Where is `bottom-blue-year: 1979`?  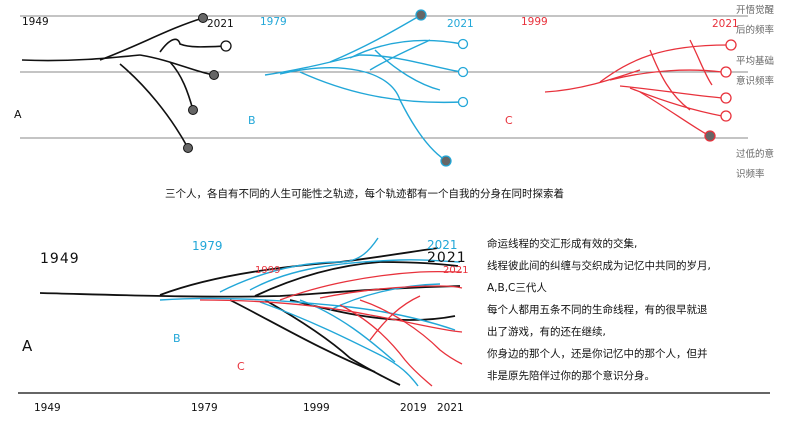 bottom-blue-year: 1979 is located at coordinates (207, 246).